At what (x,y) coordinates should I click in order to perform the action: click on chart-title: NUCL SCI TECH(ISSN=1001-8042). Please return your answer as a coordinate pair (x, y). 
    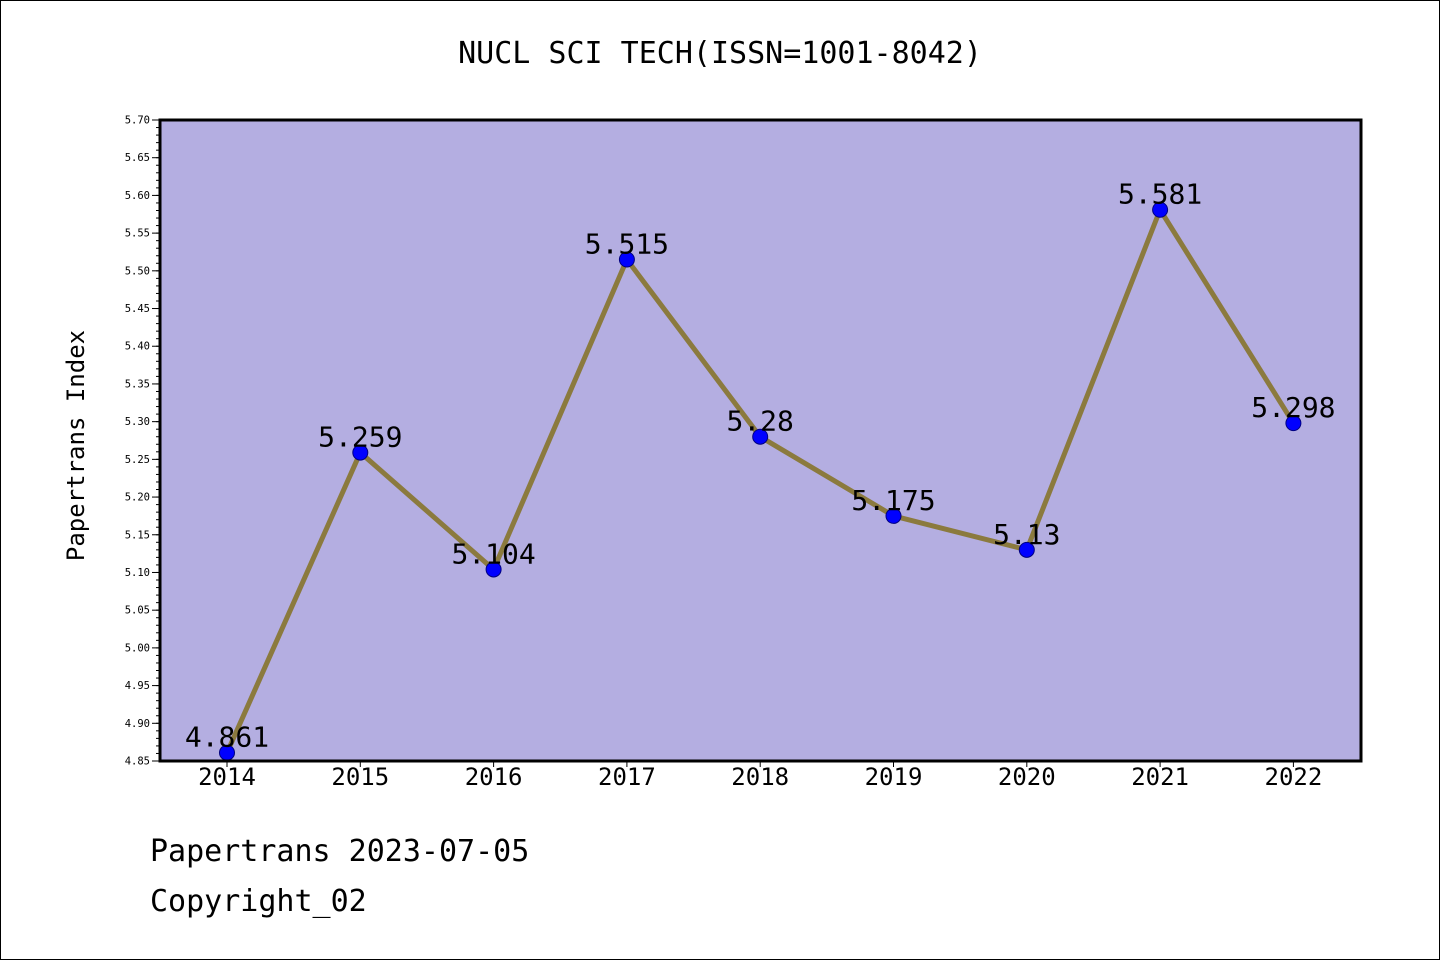
    Looking at the image, I should click on (720, 53).